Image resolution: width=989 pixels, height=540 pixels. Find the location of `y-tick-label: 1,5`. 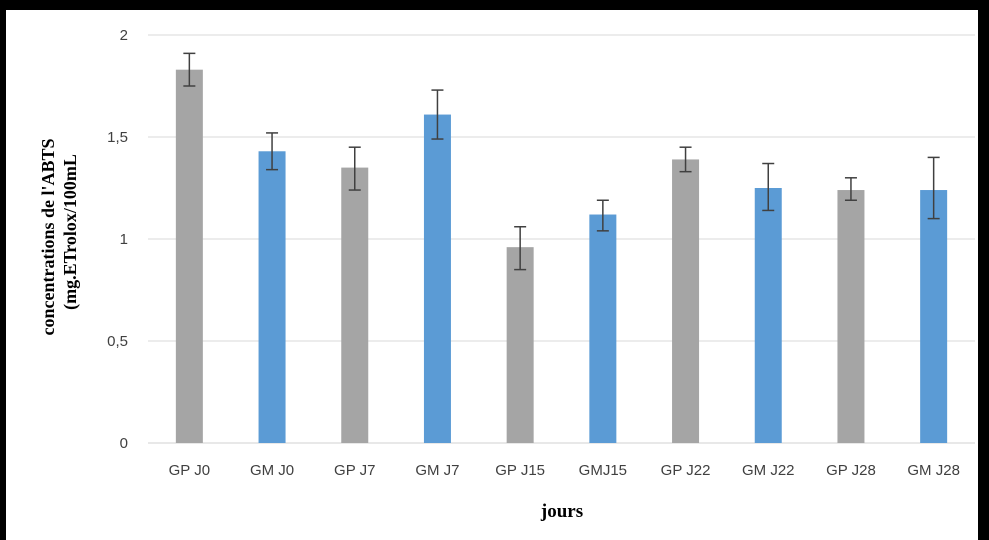

y-tick-label: 1,5 is located at coordinates (117, 137).